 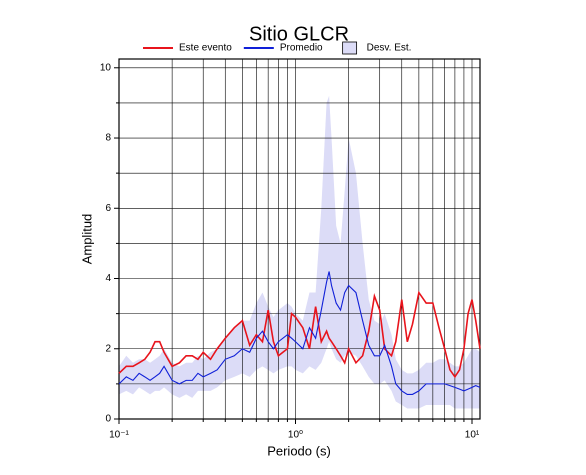 I want to click on x-tick-label: 10¹, so click(x=472, y=435).